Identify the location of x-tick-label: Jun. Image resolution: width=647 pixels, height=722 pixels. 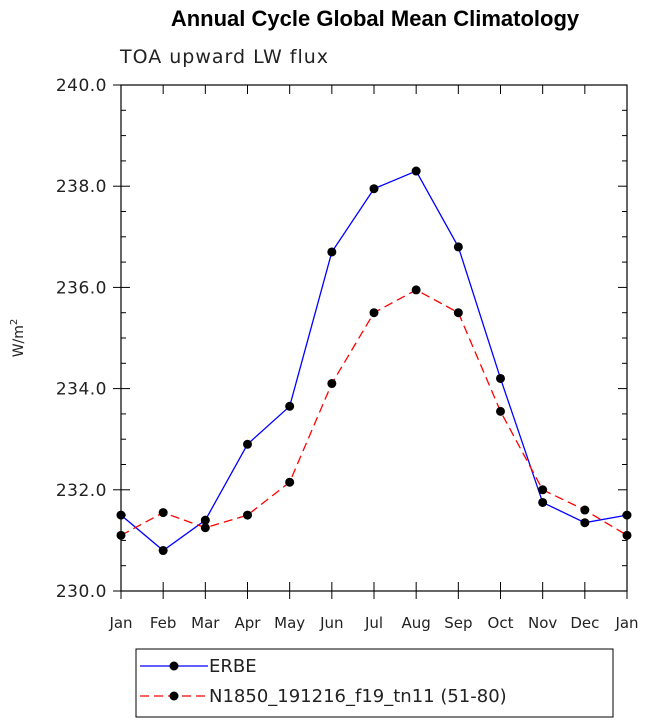
(331, 623).